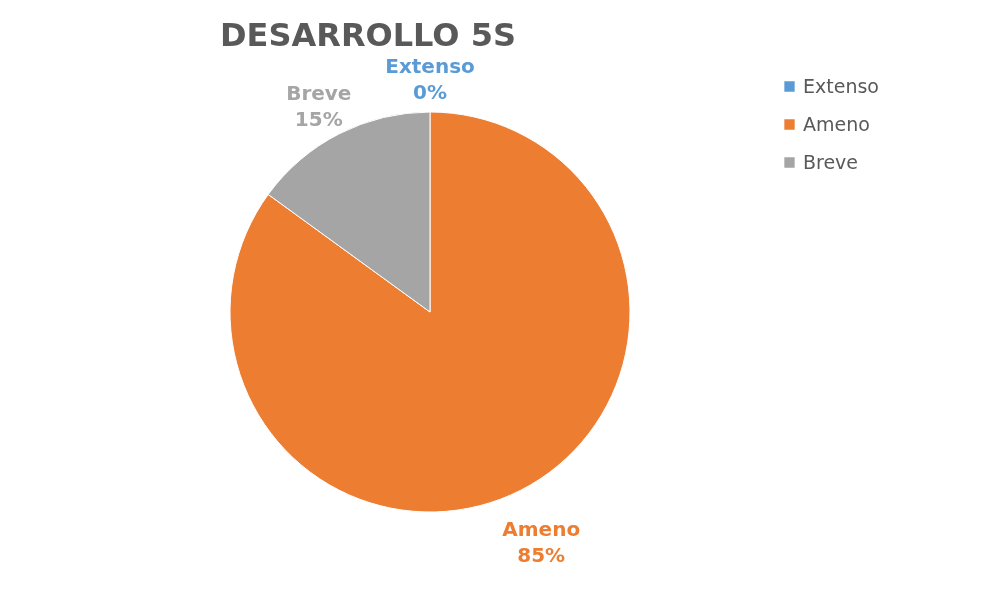 This screenshot has width=1002, height=604. Describe the element at coordinates (831, 161) in the screenshot. I see `legend-label: Breve` at that location.